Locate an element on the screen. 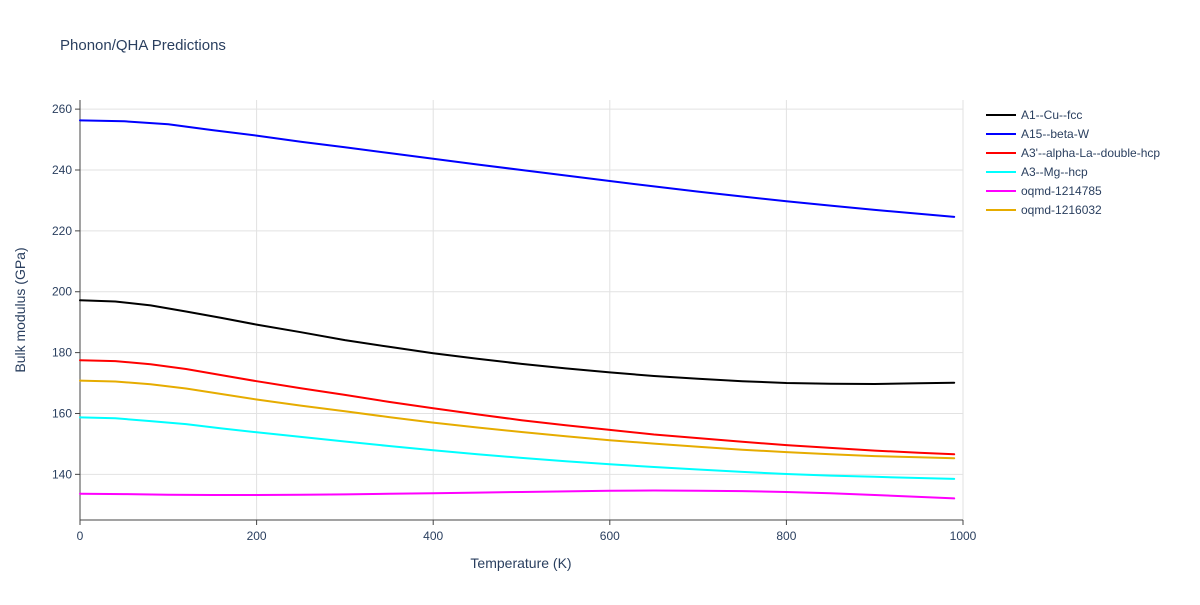 The height and width of the screenshot is (605, 1200). legend-item: A15--beta-W is located at coordinates (1038, 134).